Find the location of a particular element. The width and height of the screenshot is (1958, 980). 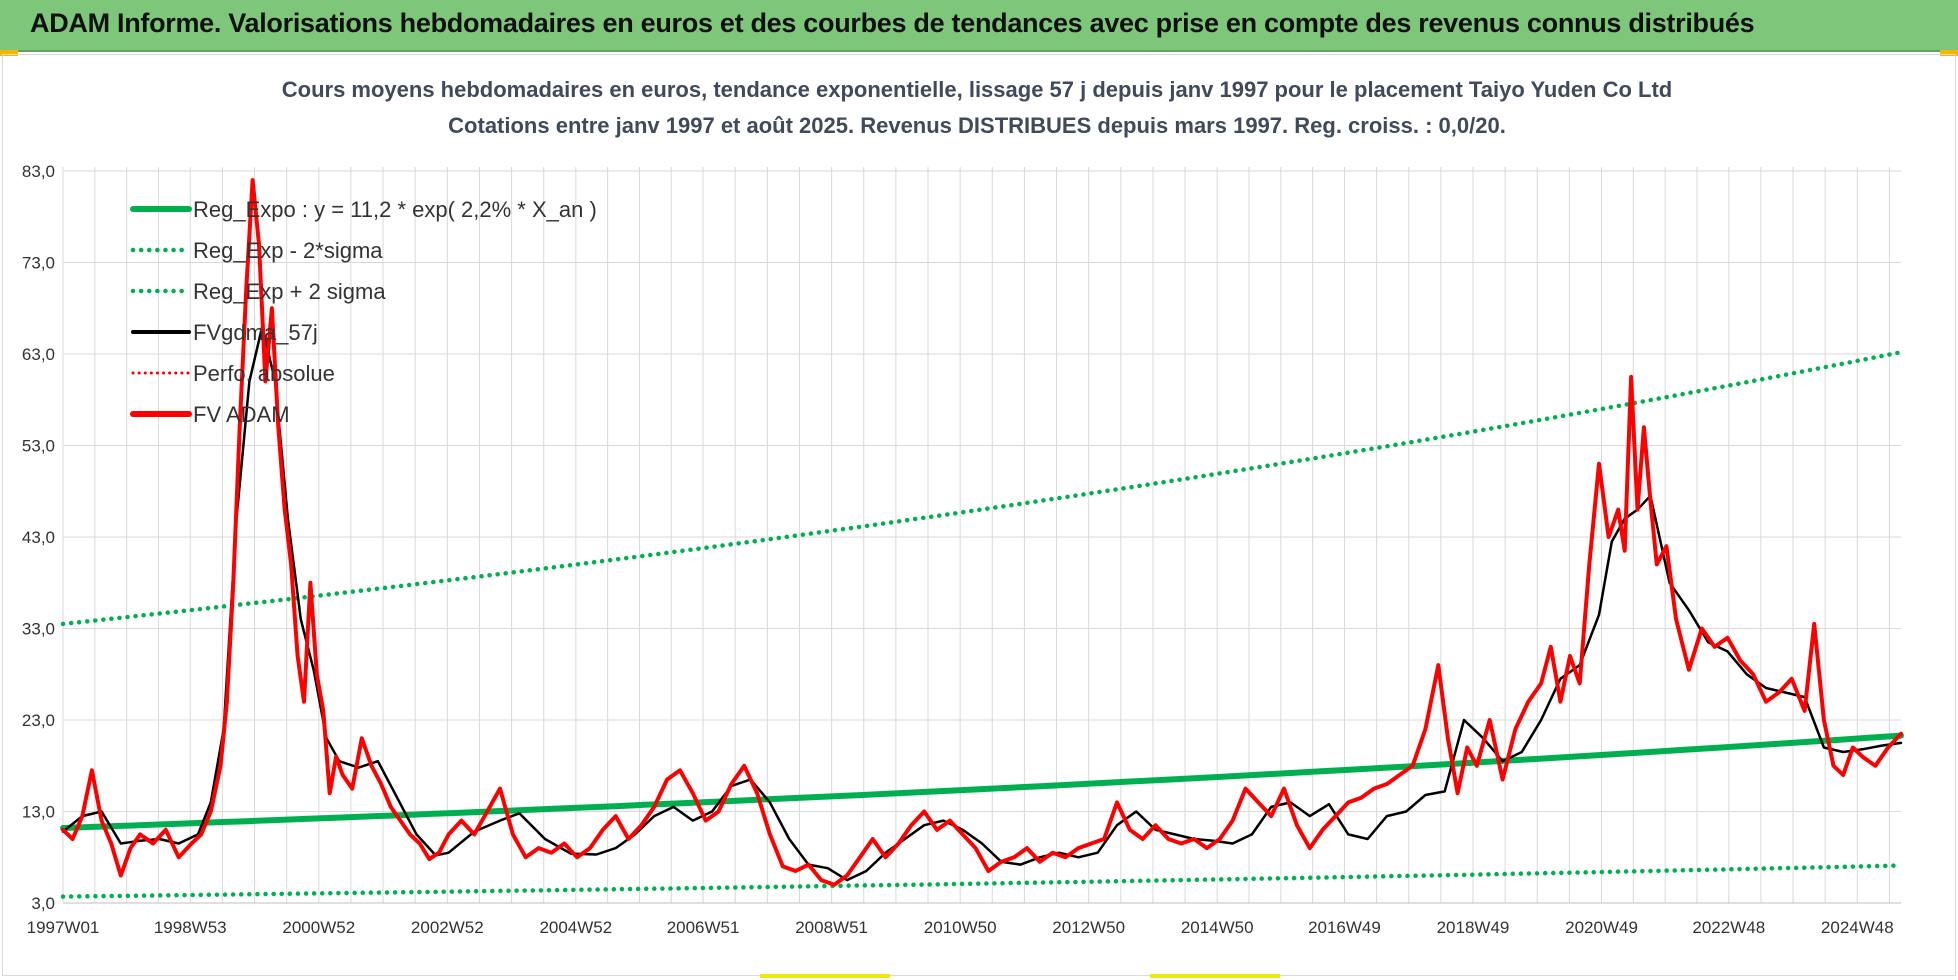

y-tick-label: 83,0 is located at coordinates (38, 171).